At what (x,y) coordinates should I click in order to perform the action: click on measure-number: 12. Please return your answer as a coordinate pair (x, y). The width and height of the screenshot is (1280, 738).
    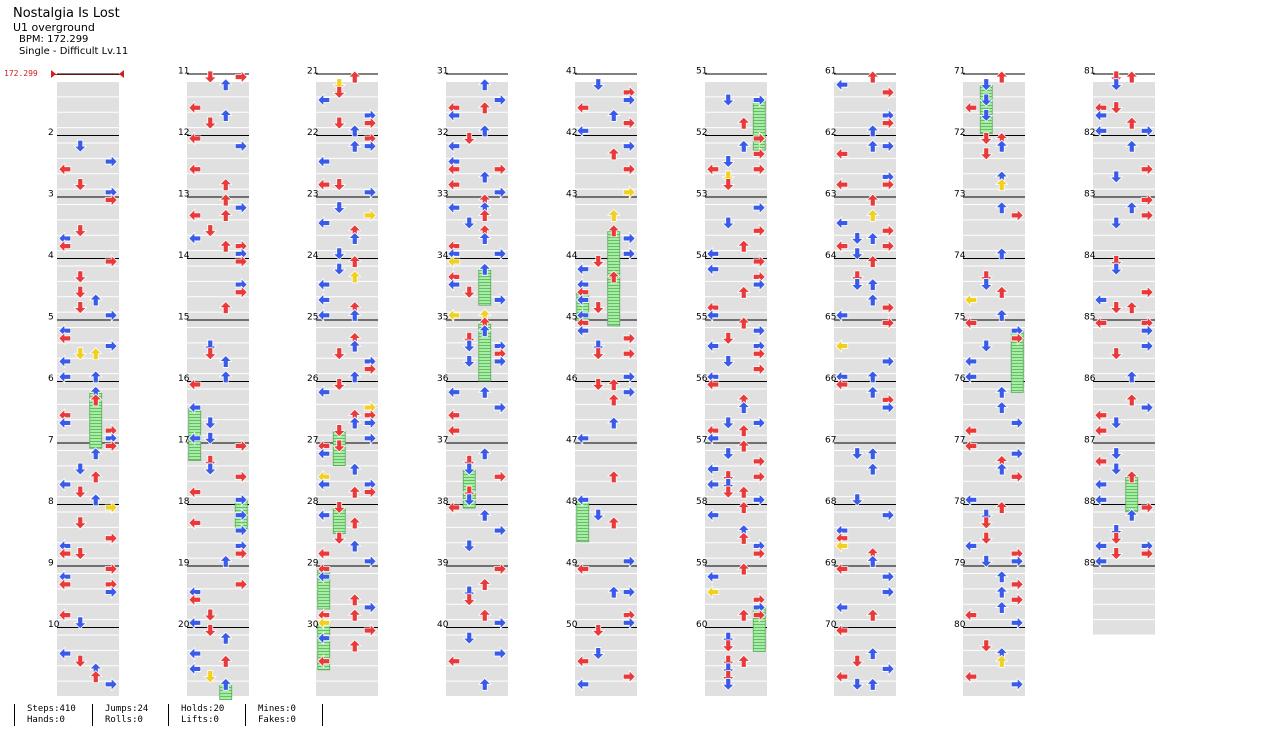
    Looking at the image, I should click on (183, 133).